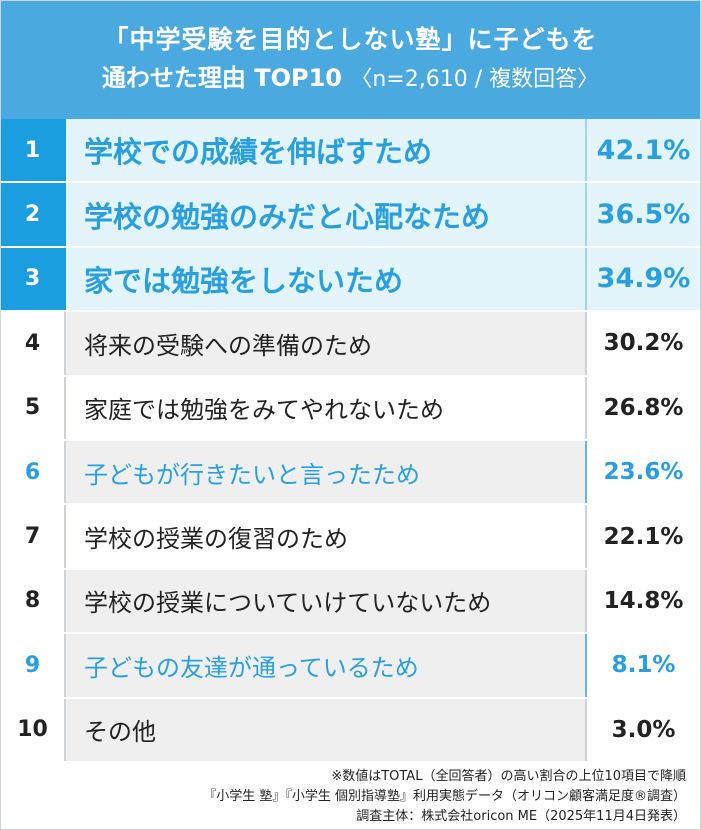  What do you see at coordinates (642, 214) in the screenshot?
I see `percentage-value: 36.5%` at bounding box center [642, 214].